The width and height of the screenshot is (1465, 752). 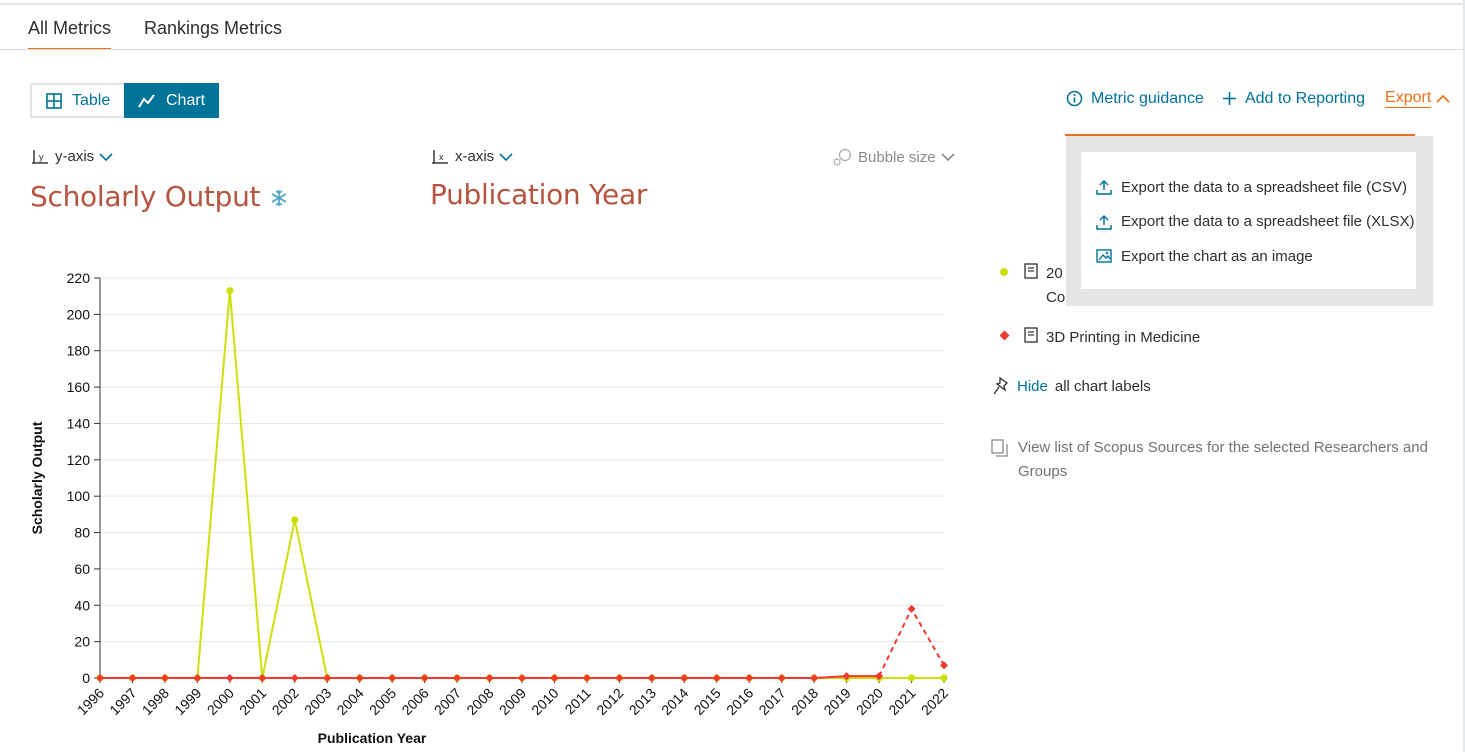 I want to click on x-axis-metric-title: Publication Year, so click(x=538, y=194).